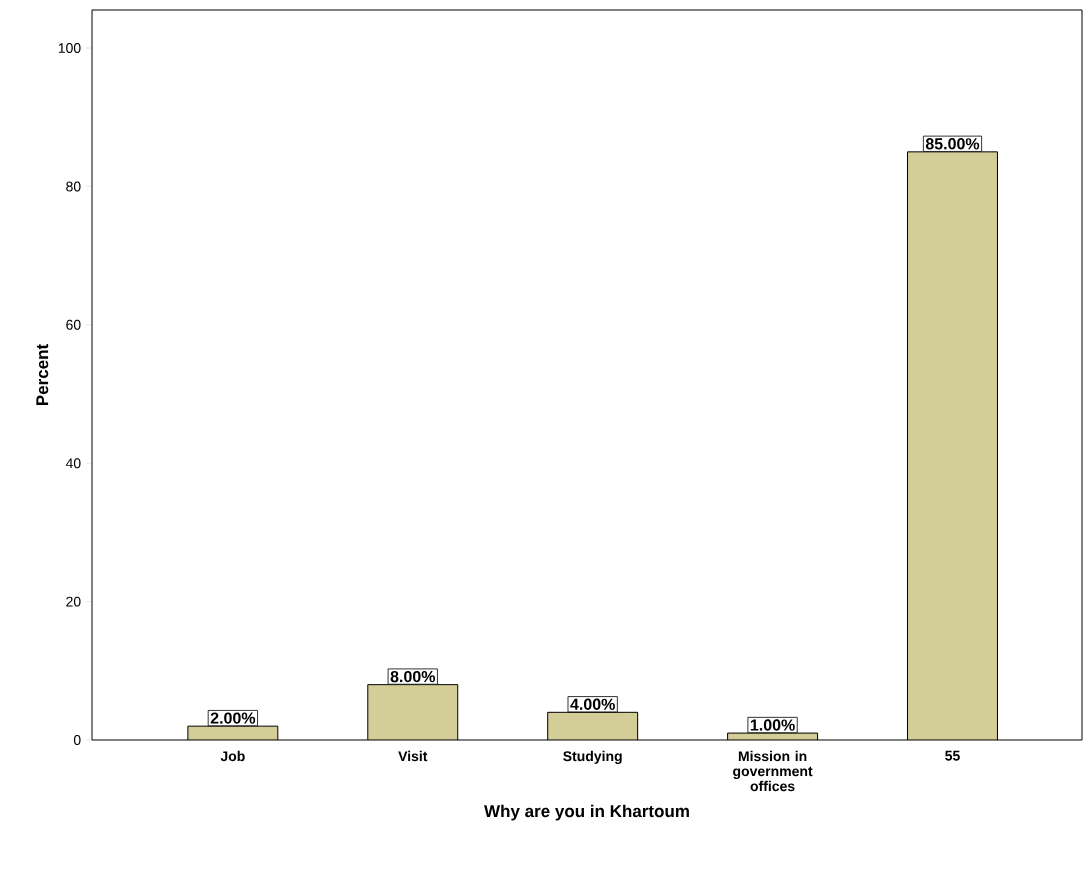 This screenshot has height=886, width=1084. What do you see at coordinates (73, 324) in the screenshot?
I see `y-tick-label: 60` at bounding box center [73, 324].